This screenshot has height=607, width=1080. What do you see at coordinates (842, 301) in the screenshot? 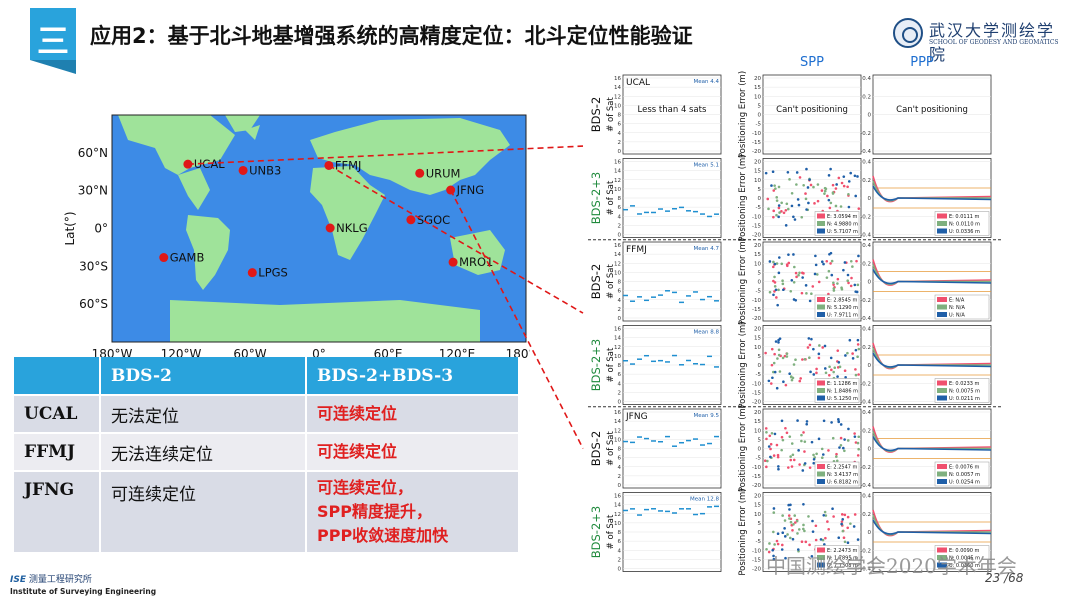
I see `spp-legend-stat: E: 2.8545 m` at bounding box center [842, 301].